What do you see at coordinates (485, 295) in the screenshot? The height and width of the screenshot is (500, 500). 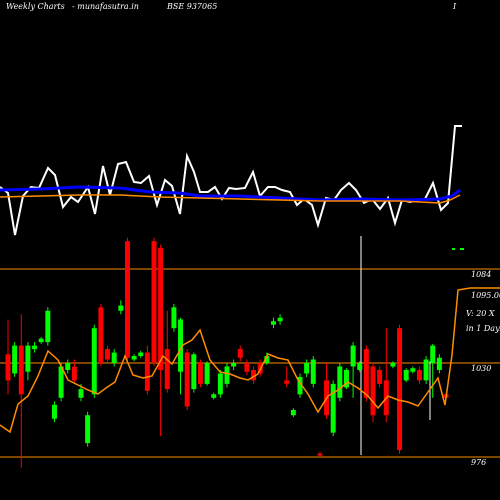 I see `level-label-1095: 1095.00` at bounding box center [485, 295].